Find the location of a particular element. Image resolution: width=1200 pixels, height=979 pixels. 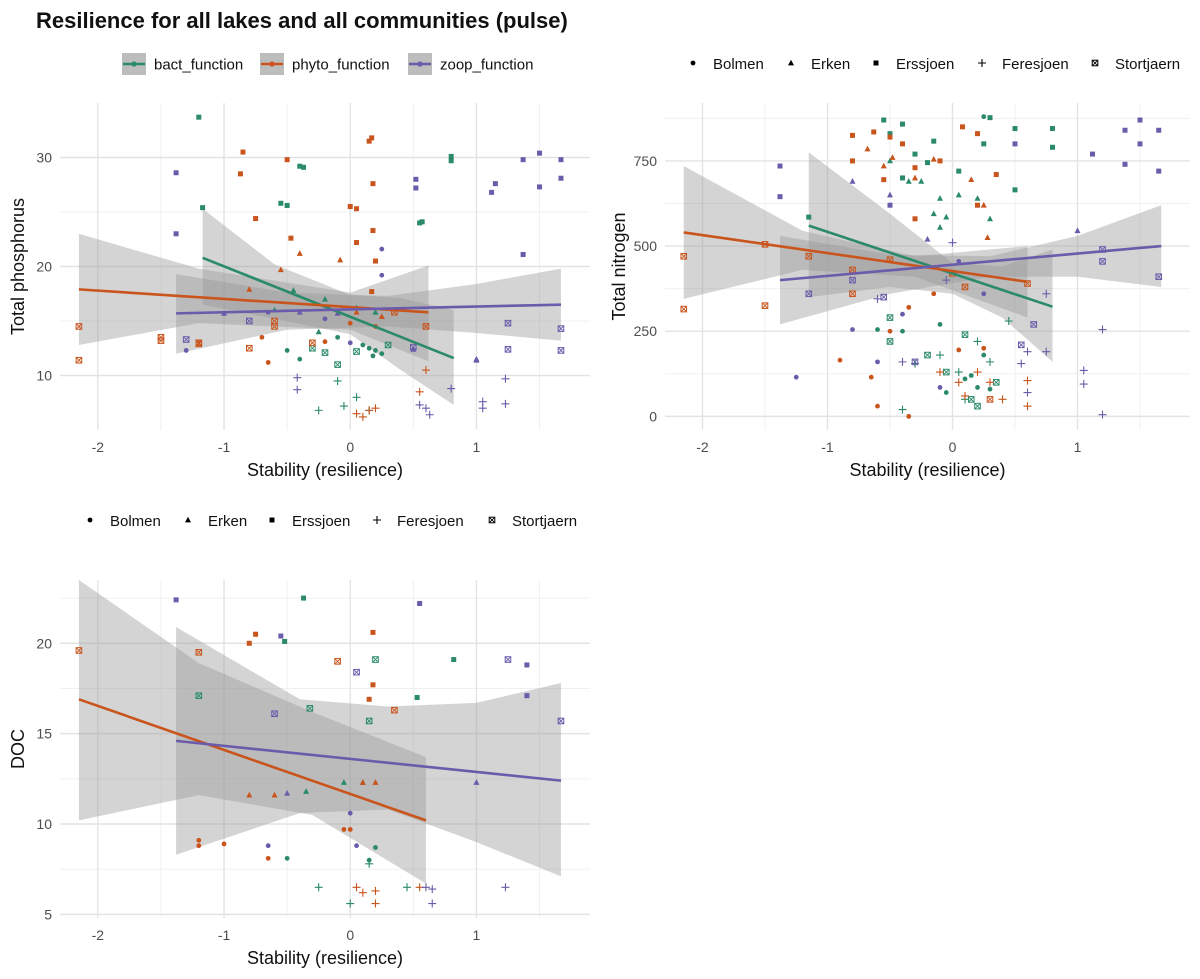

circle-icon is located at coordinates (90, 520).